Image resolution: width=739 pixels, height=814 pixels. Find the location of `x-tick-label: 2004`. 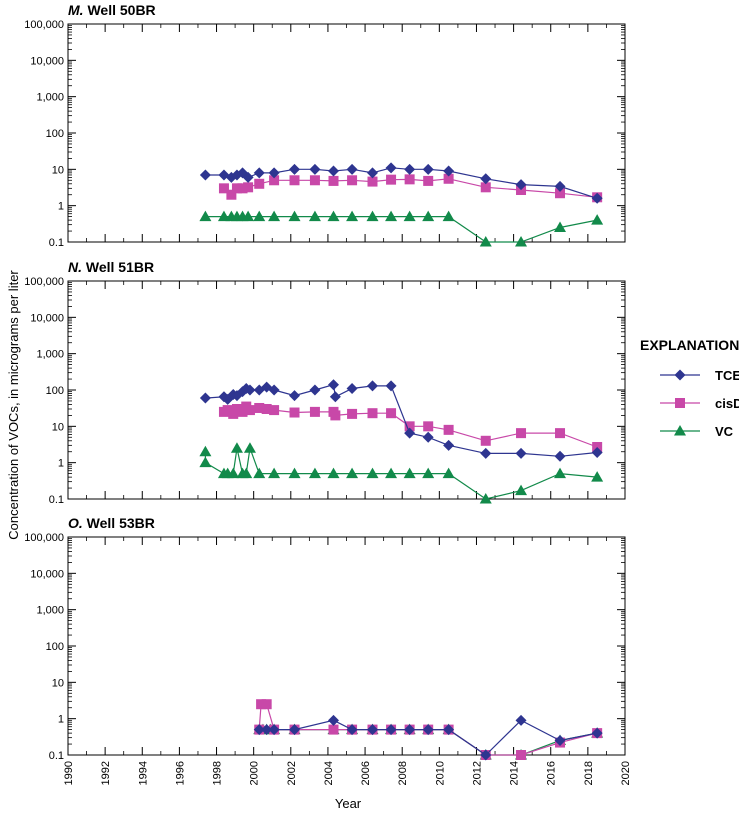

x-tick-label: 2004 is located at coordinates (329, 773).